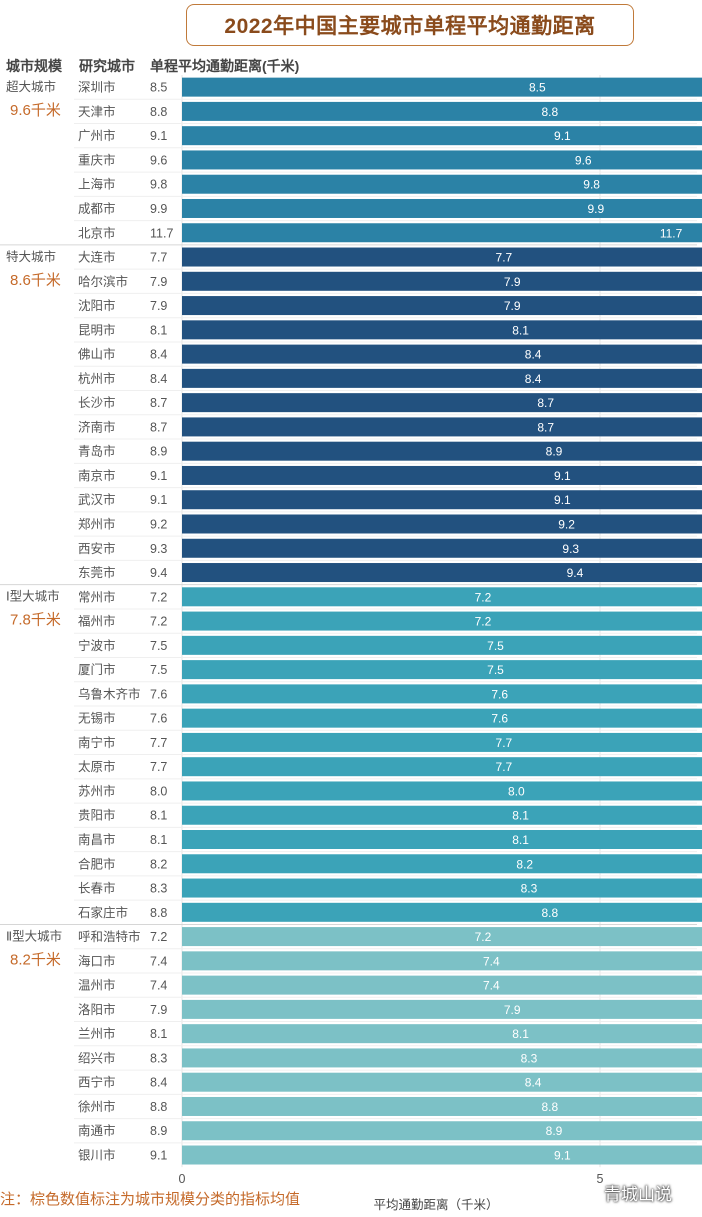 This screenshot has width=702, height=1217. What do you see at coordinates (158, 670) in the screenshot?
I see `value-label: 7.5` at bounding box center [158, 670].